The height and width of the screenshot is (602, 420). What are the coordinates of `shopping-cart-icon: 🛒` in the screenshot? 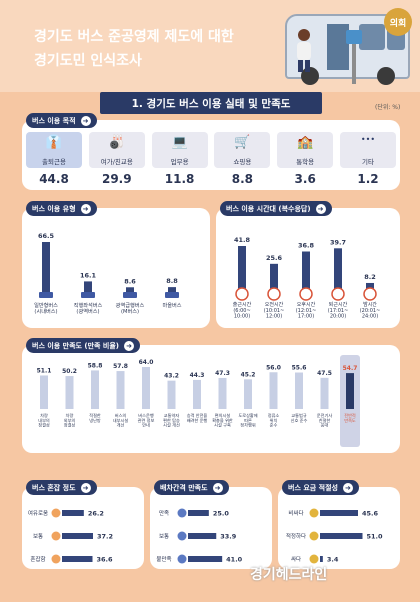 It's located at (242, 142).